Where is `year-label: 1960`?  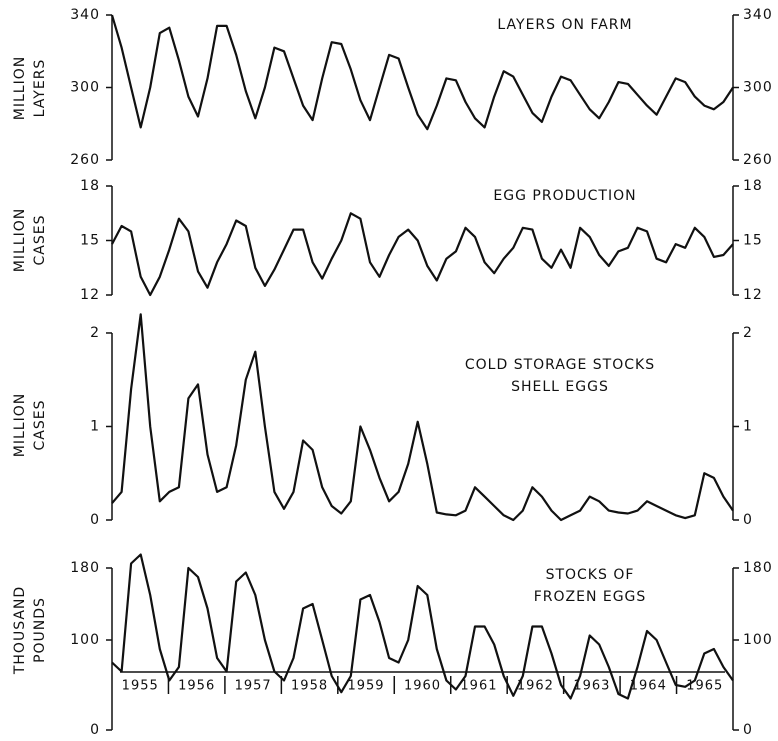
year-label: 1960 is located at coordinates (422, 686).